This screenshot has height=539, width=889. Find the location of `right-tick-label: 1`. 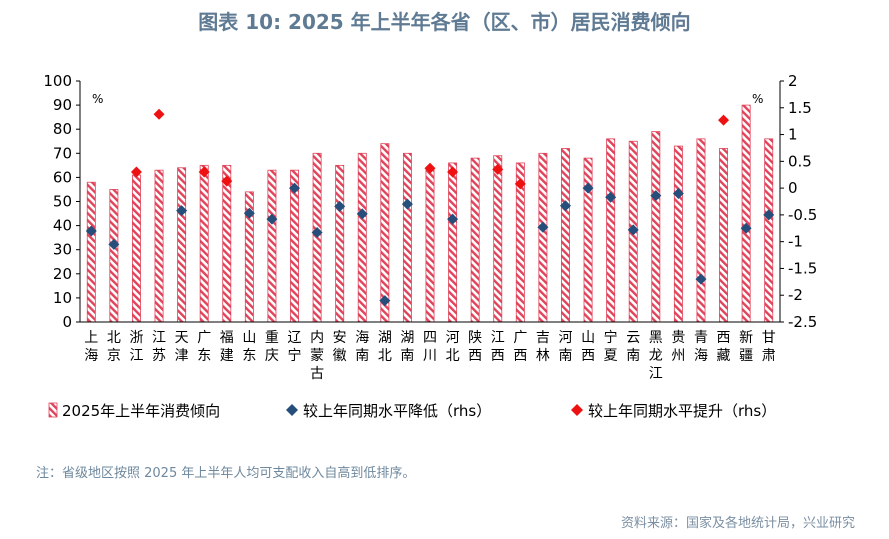

right-tick-label: 1 is located at coordinates (793, 135).